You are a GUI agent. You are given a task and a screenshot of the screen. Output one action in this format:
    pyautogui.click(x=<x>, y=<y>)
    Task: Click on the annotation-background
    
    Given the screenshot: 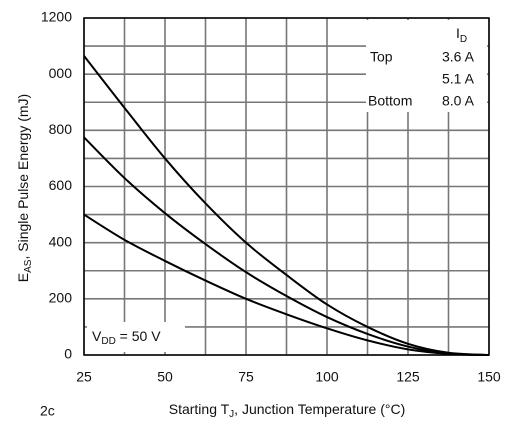 What is the action you would take?
    pyautogui.click(x=136, y=337)
    